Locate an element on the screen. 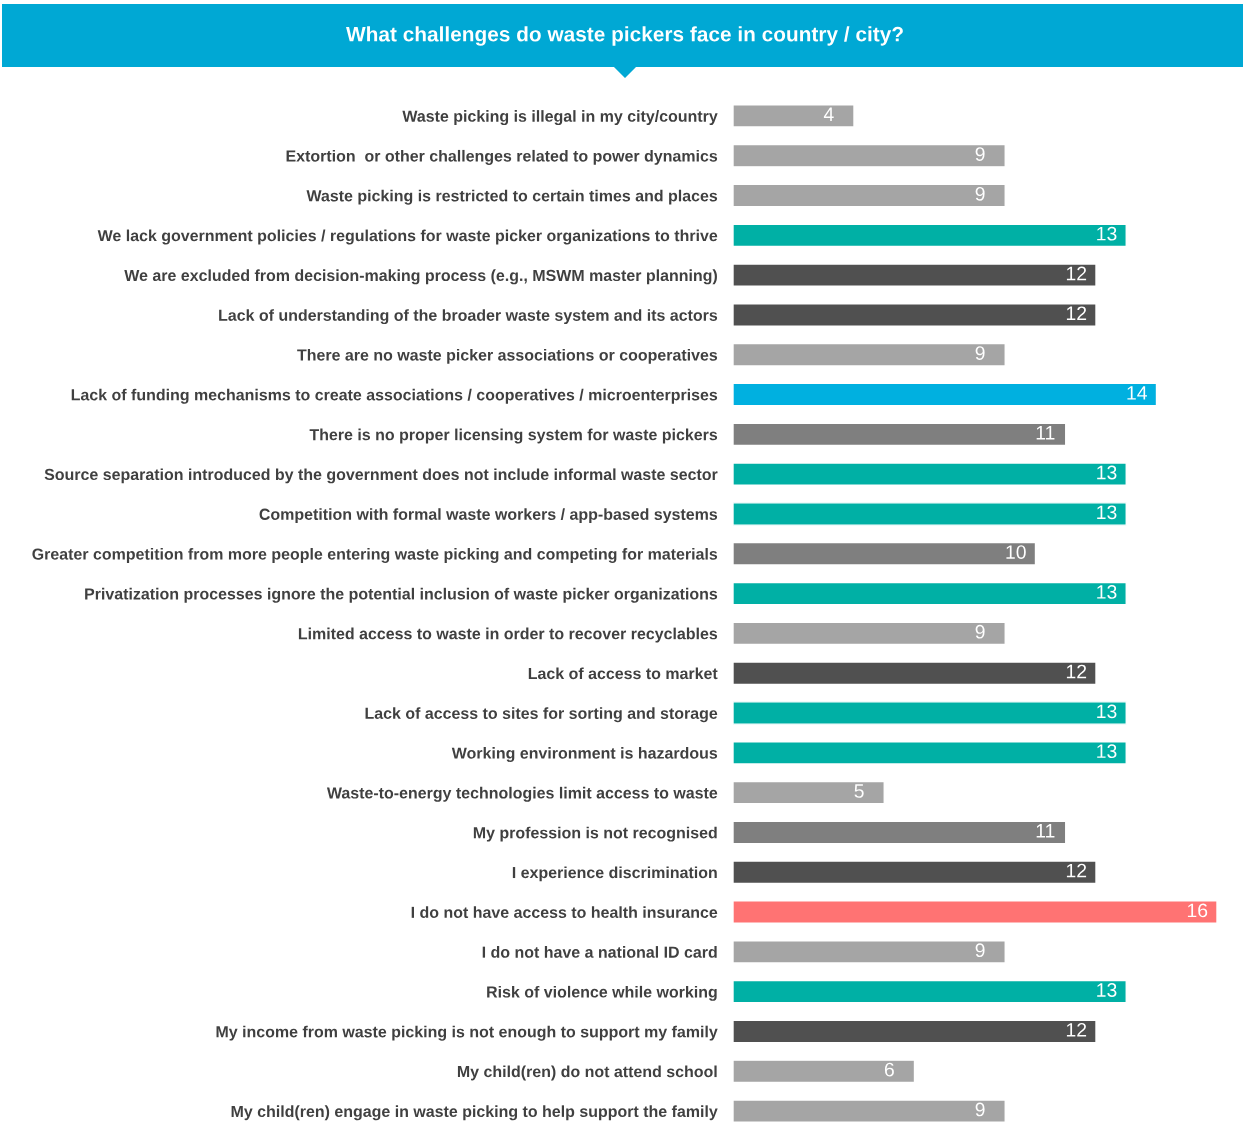  y-tick-label: Lack of funding mechanisms to create associations / cooperatives / microenterprises is located at coordinates (394, 396).